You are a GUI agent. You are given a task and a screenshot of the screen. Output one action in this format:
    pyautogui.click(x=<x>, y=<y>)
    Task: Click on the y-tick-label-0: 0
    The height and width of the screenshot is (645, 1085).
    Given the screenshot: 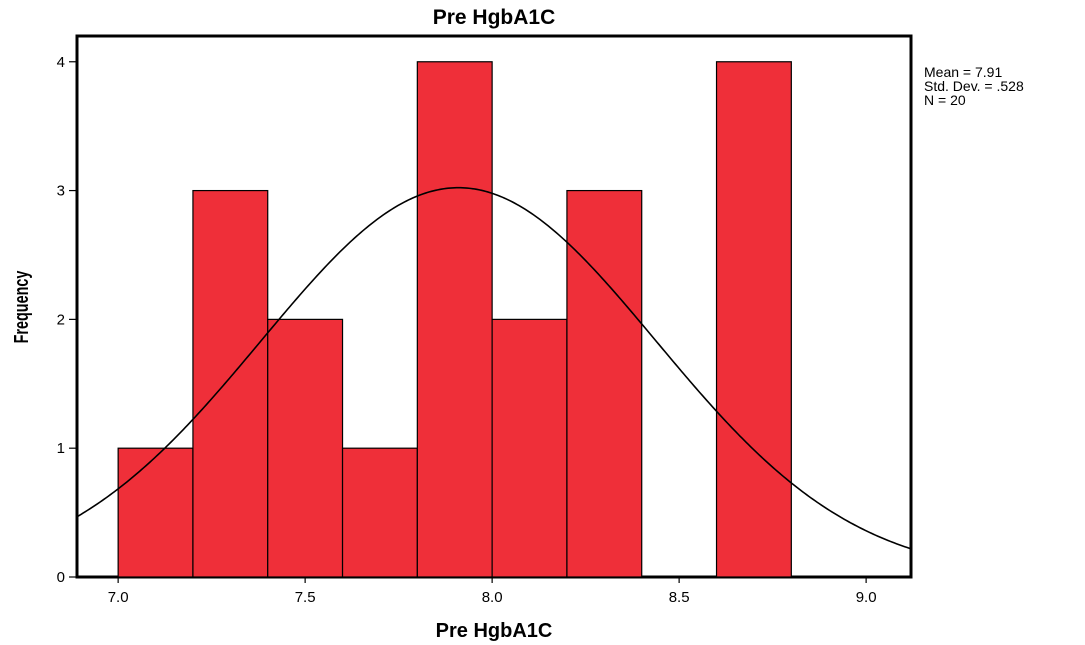 What is the action you would take?
    pyautogui.click(x=61, y=577)
    